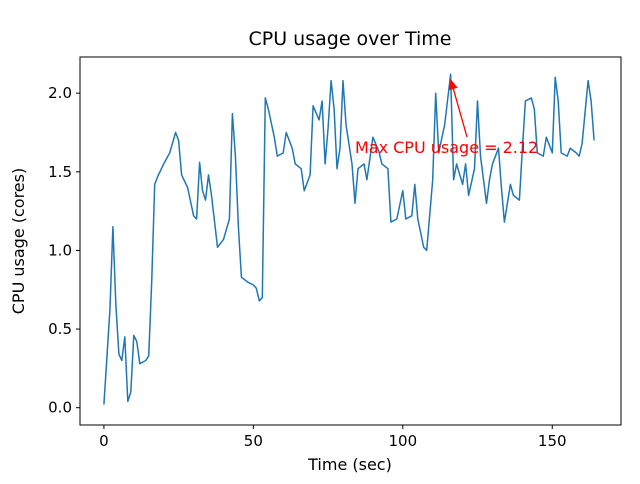  I want to click on y-tick-label: 1.0, so click(60, 250).